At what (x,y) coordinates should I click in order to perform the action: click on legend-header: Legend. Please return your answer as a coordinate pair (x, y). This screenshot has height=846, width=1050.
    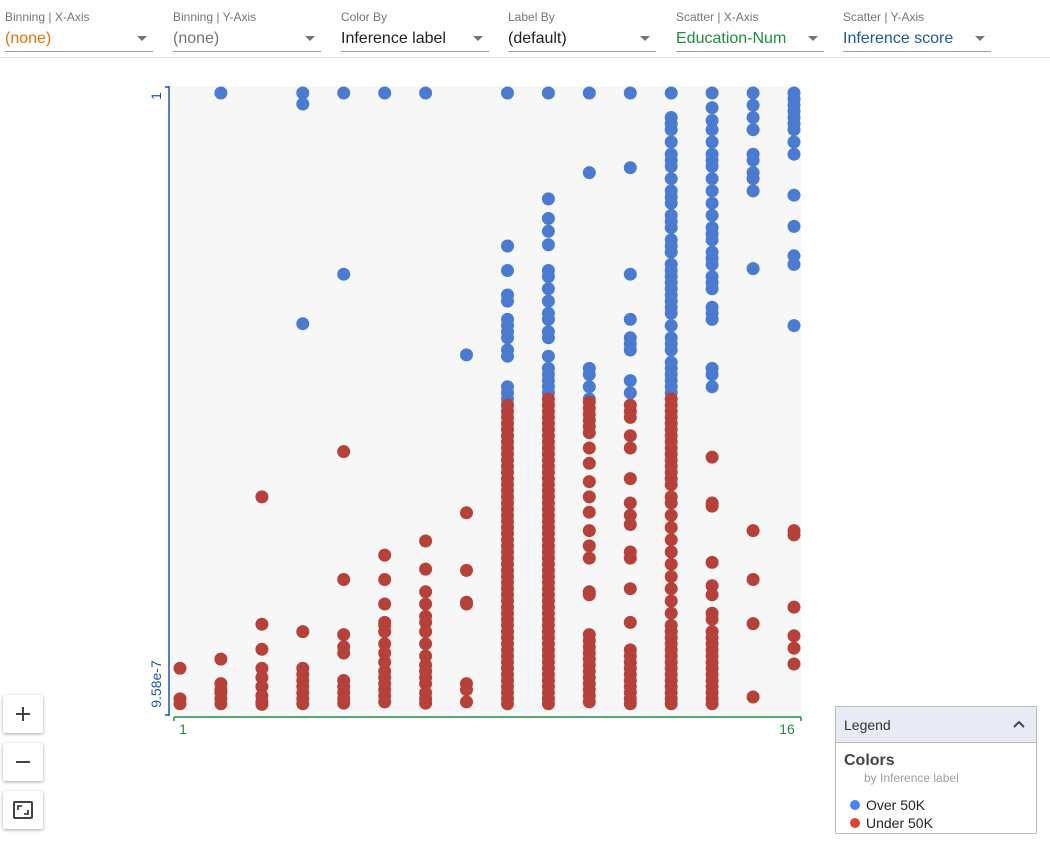
    Looking at the image, I should click on (936, 725).